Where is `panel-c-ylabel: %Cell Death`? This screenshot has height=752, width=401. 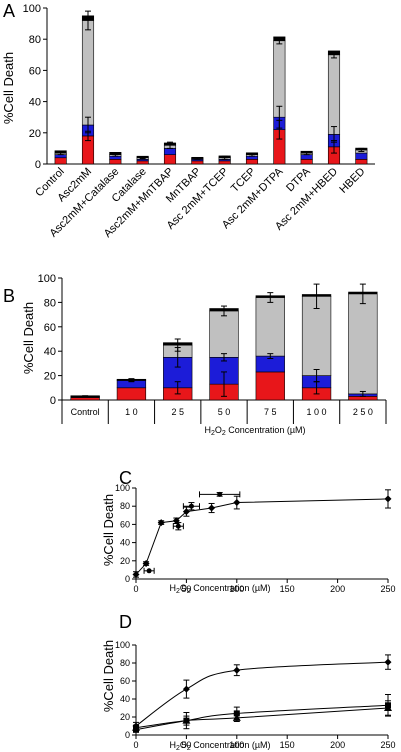
panel-c-ylabel: %Cell Death is located at coordinates (108, 530).